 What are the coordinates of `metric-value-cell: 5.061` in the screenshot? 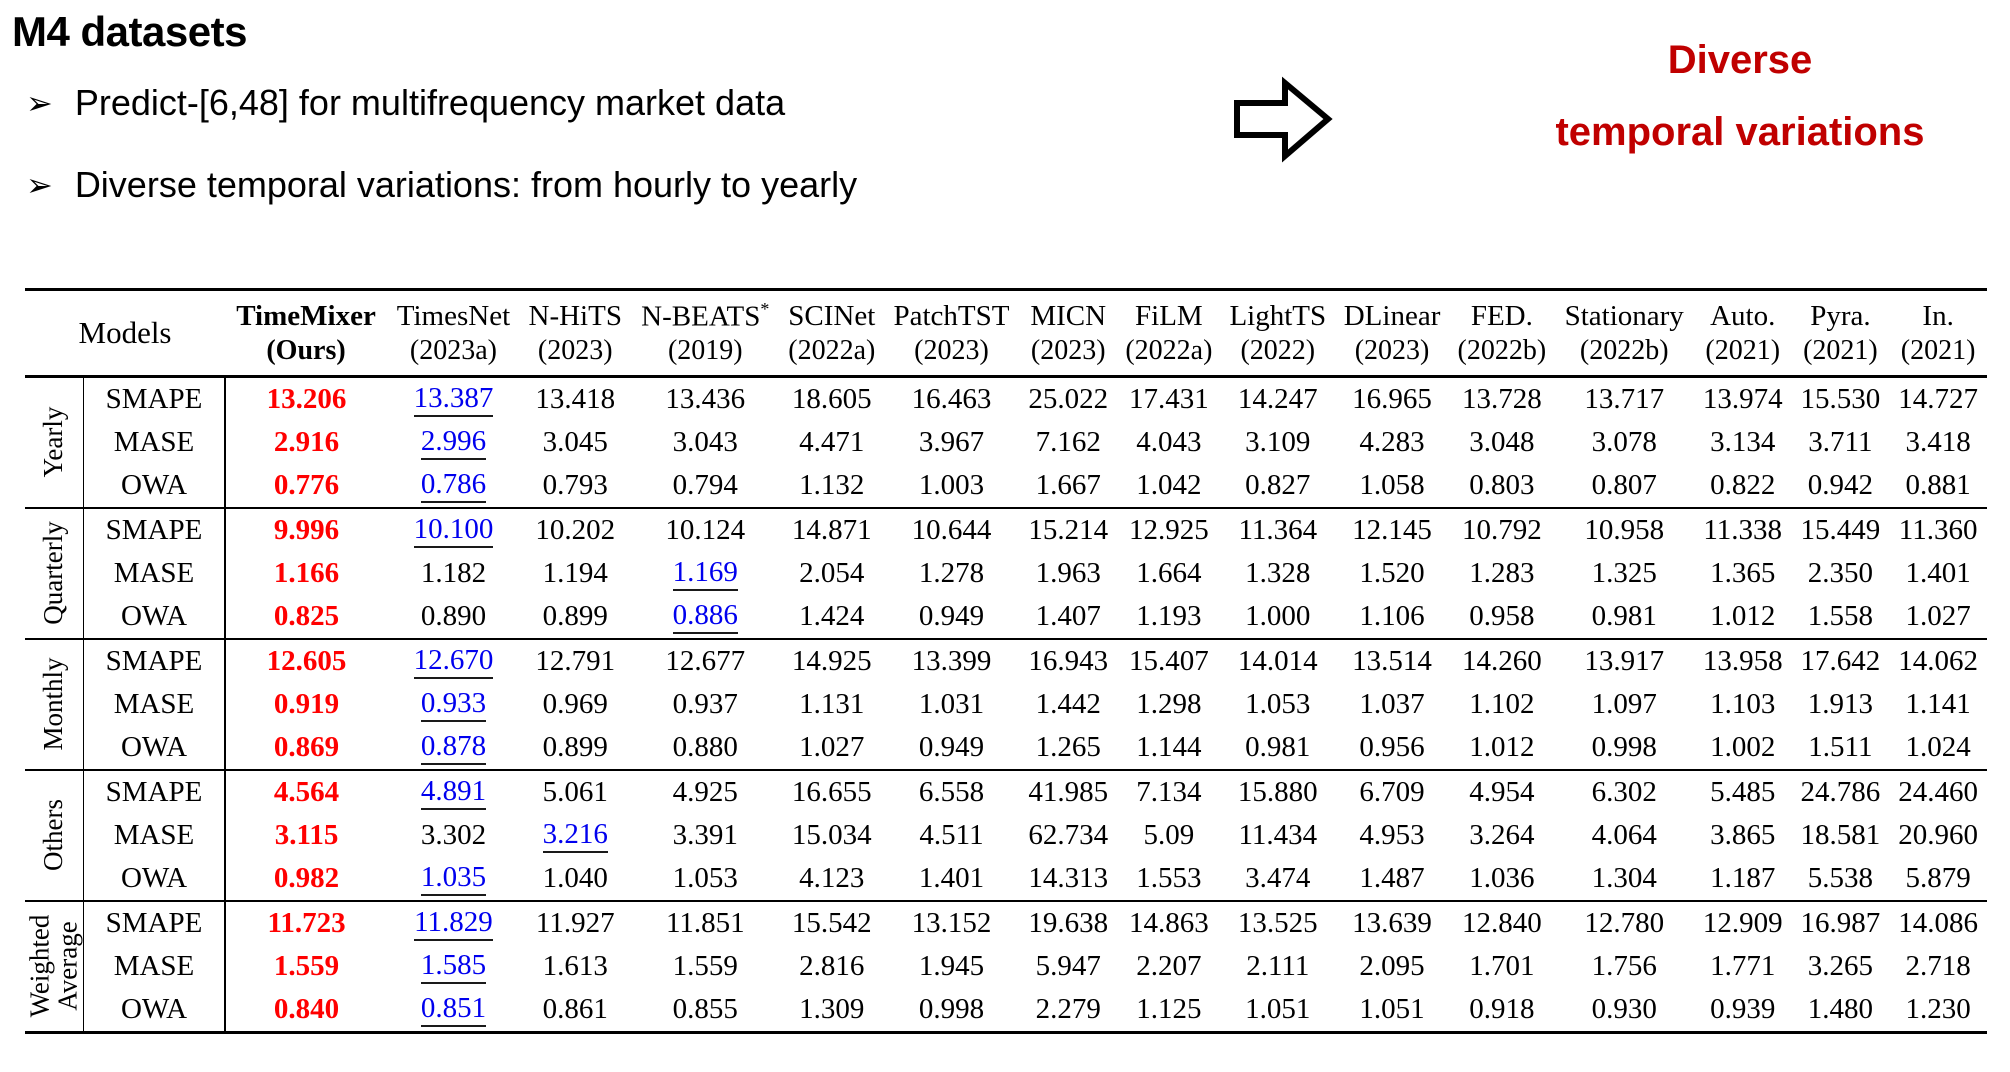 It's located at (575, 791).